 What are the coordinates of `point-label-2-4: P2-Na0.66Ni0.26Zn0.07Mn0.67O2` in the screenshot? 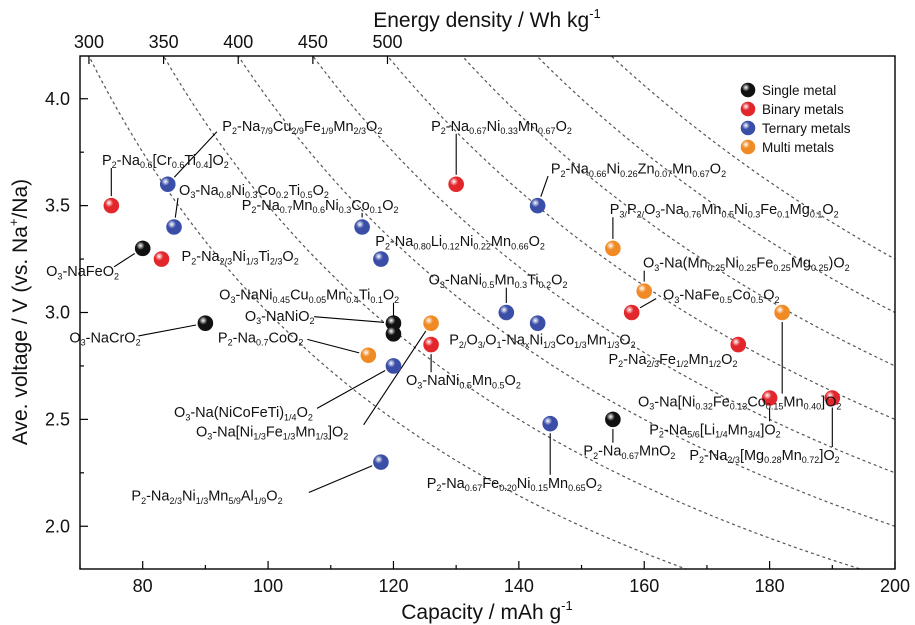 It's located at (638, 170).